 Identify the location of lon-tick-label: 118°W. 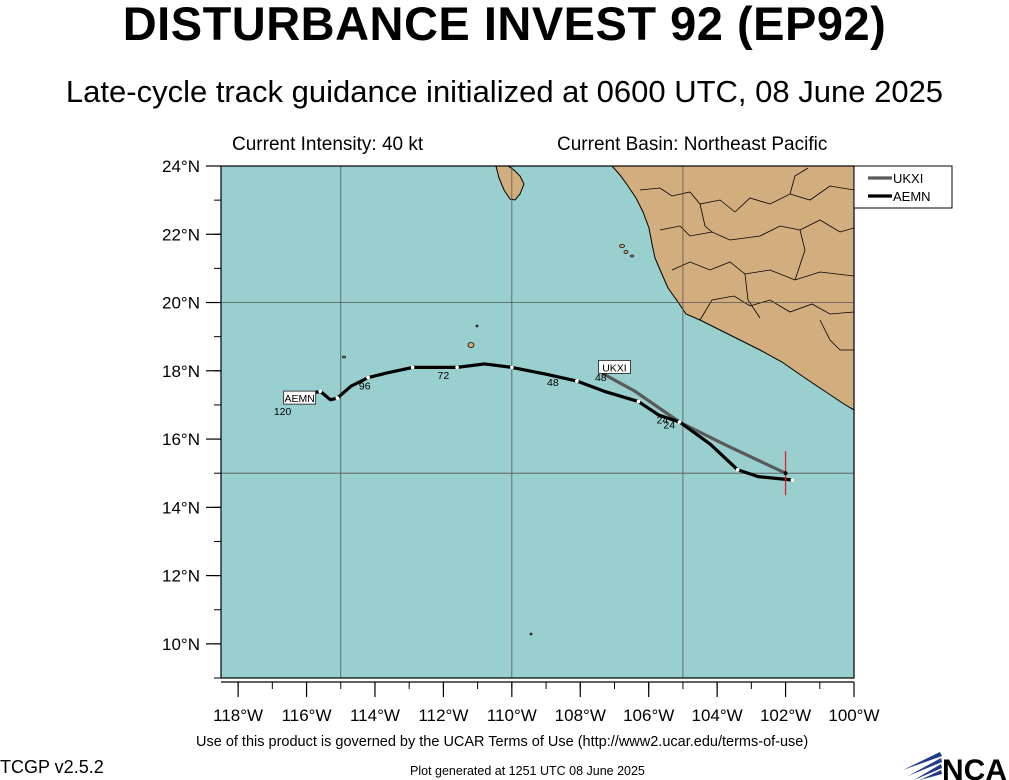
(238, 715).